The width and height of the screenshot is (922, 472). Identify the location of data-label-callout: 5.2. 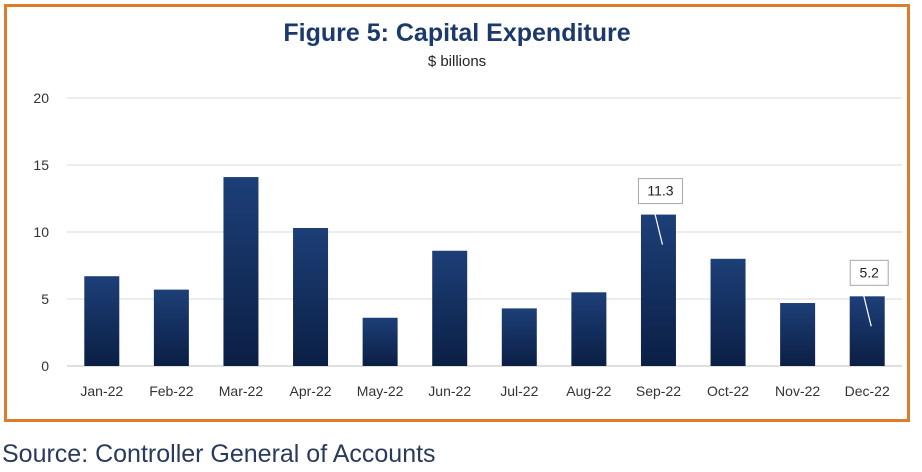
(869, 293).